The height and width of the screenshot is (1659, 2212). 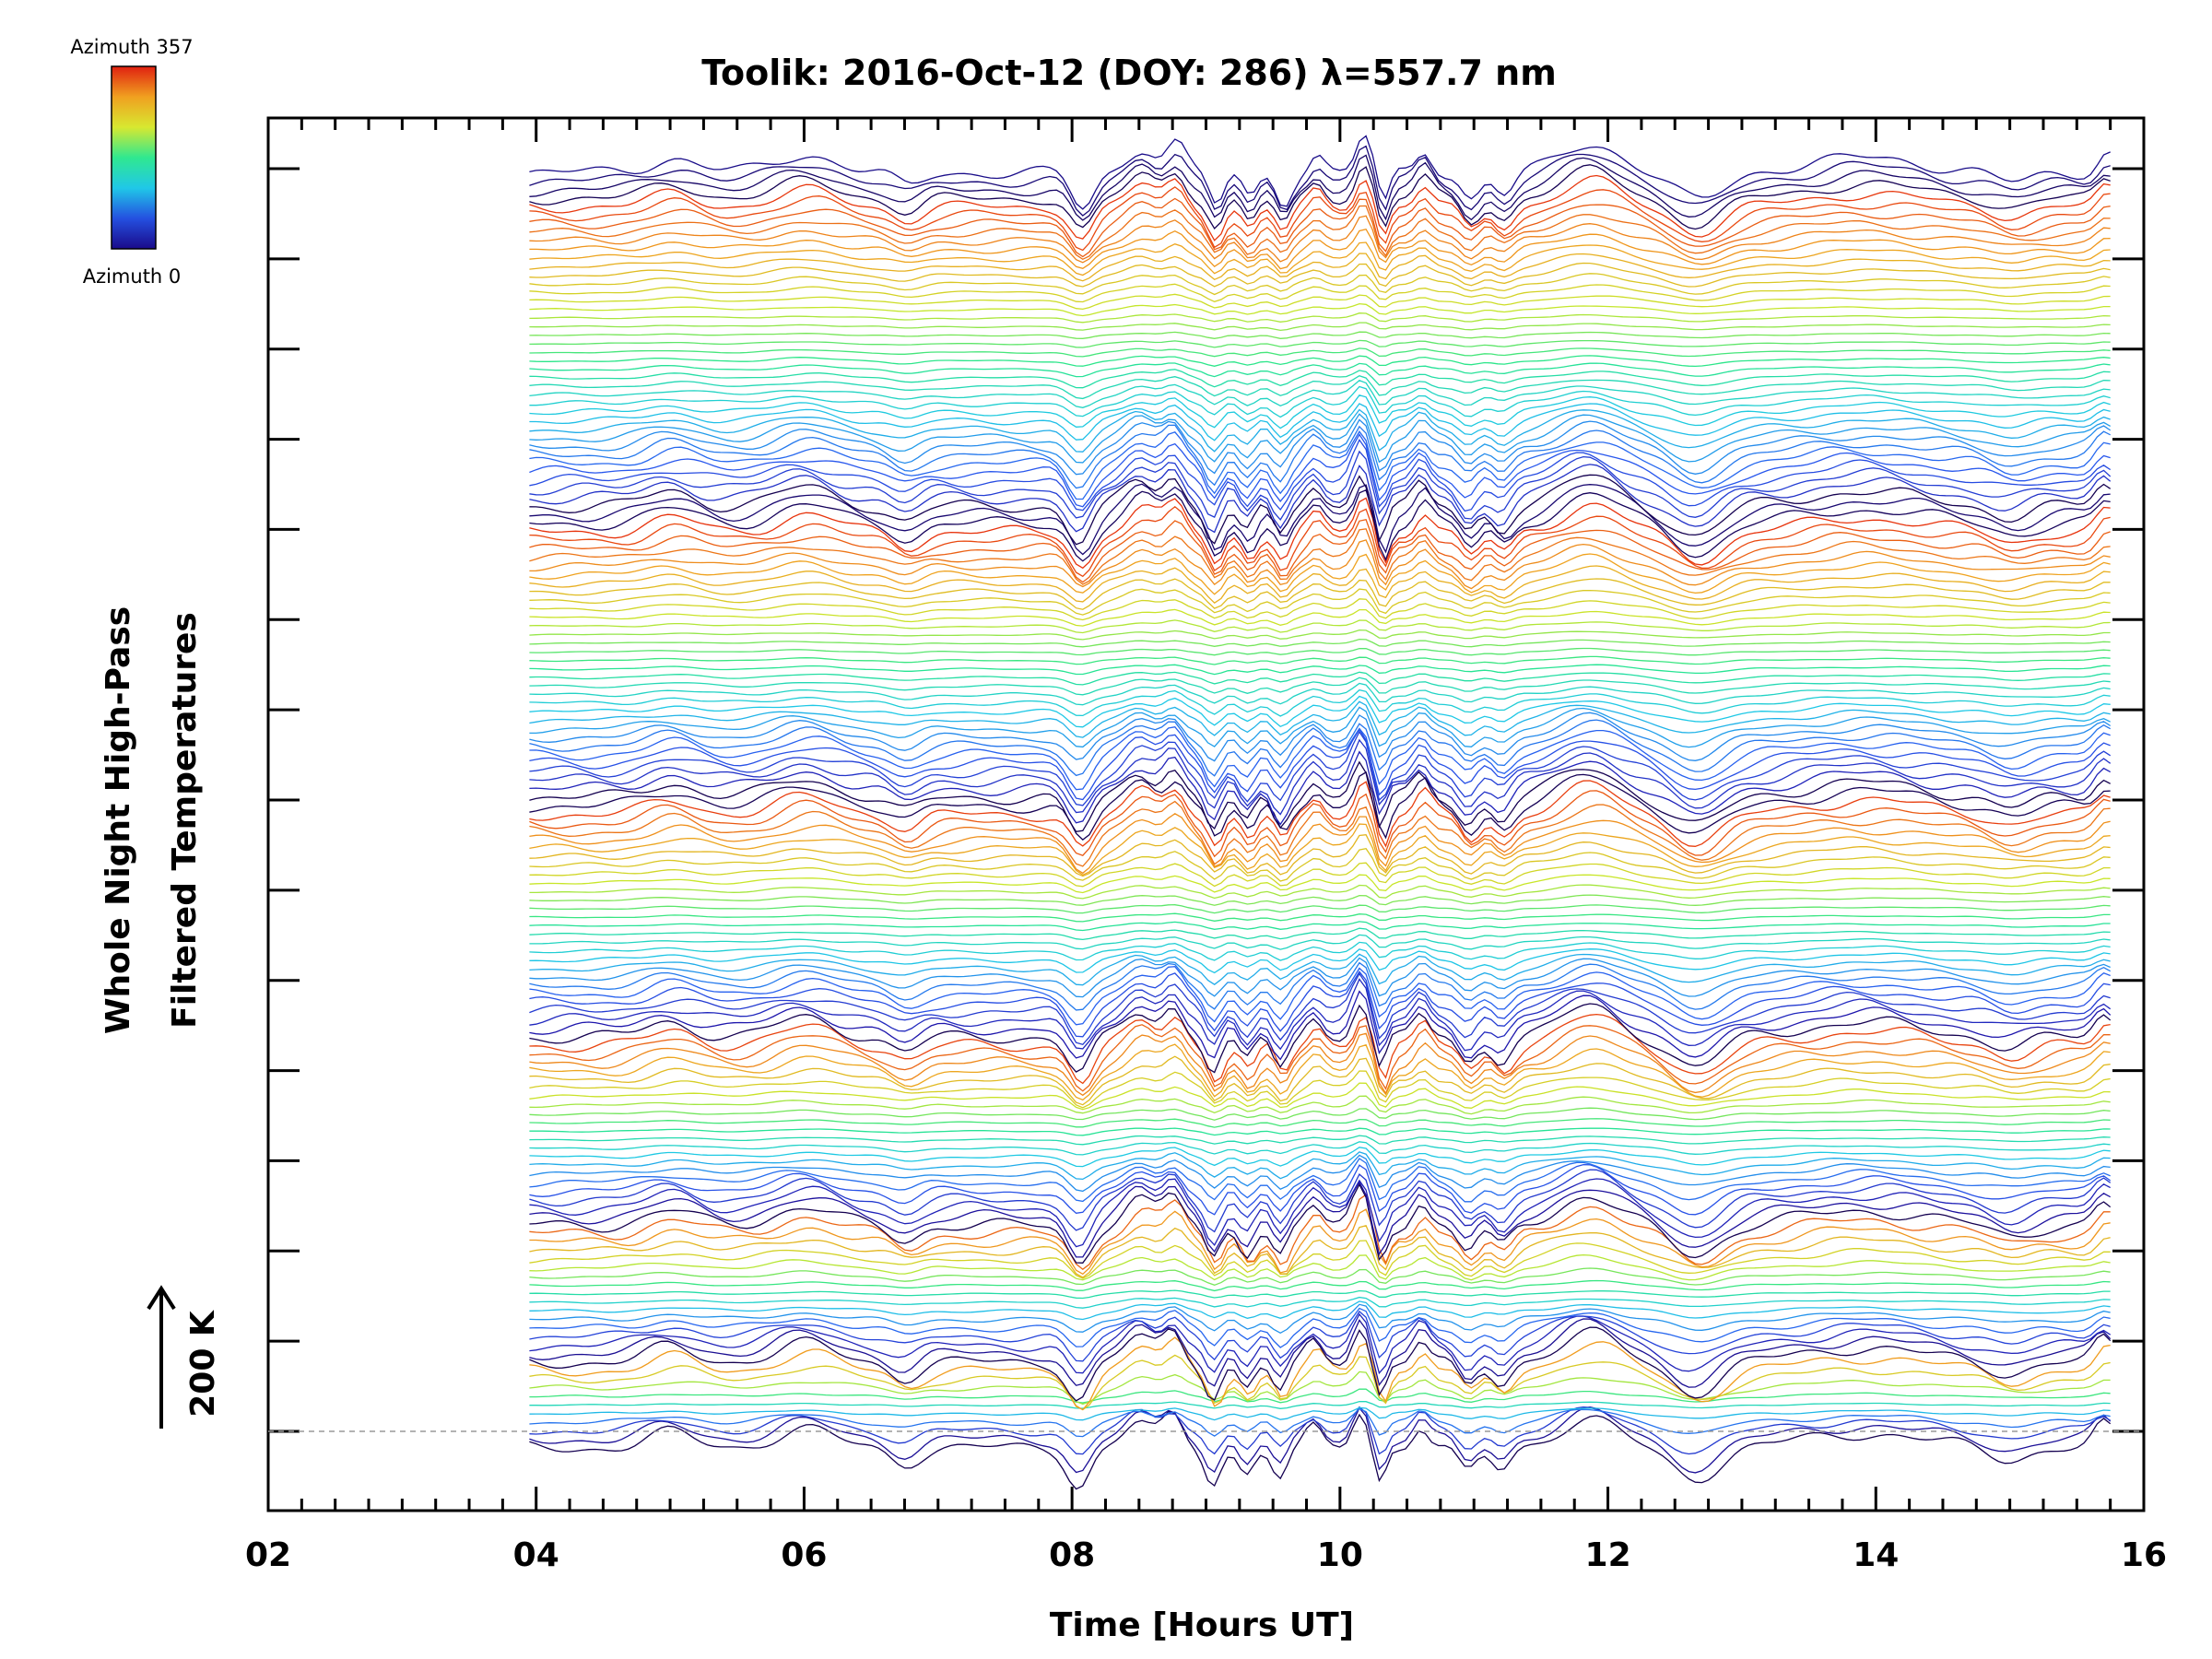 What do you see at coordinates (203, 1364) in the screenshot?
I see `scale-bar-label: 200 K` at bounding box center [203, 1364].